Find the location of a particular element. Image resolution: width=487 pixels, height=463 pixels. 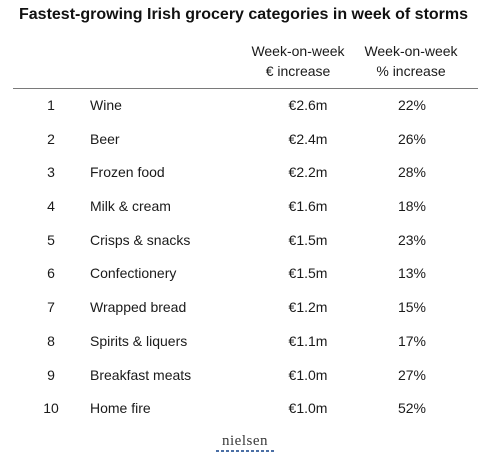

table-row: 5 Crisps & snacks €1.5m 23% is located at coordinates (243, 241).